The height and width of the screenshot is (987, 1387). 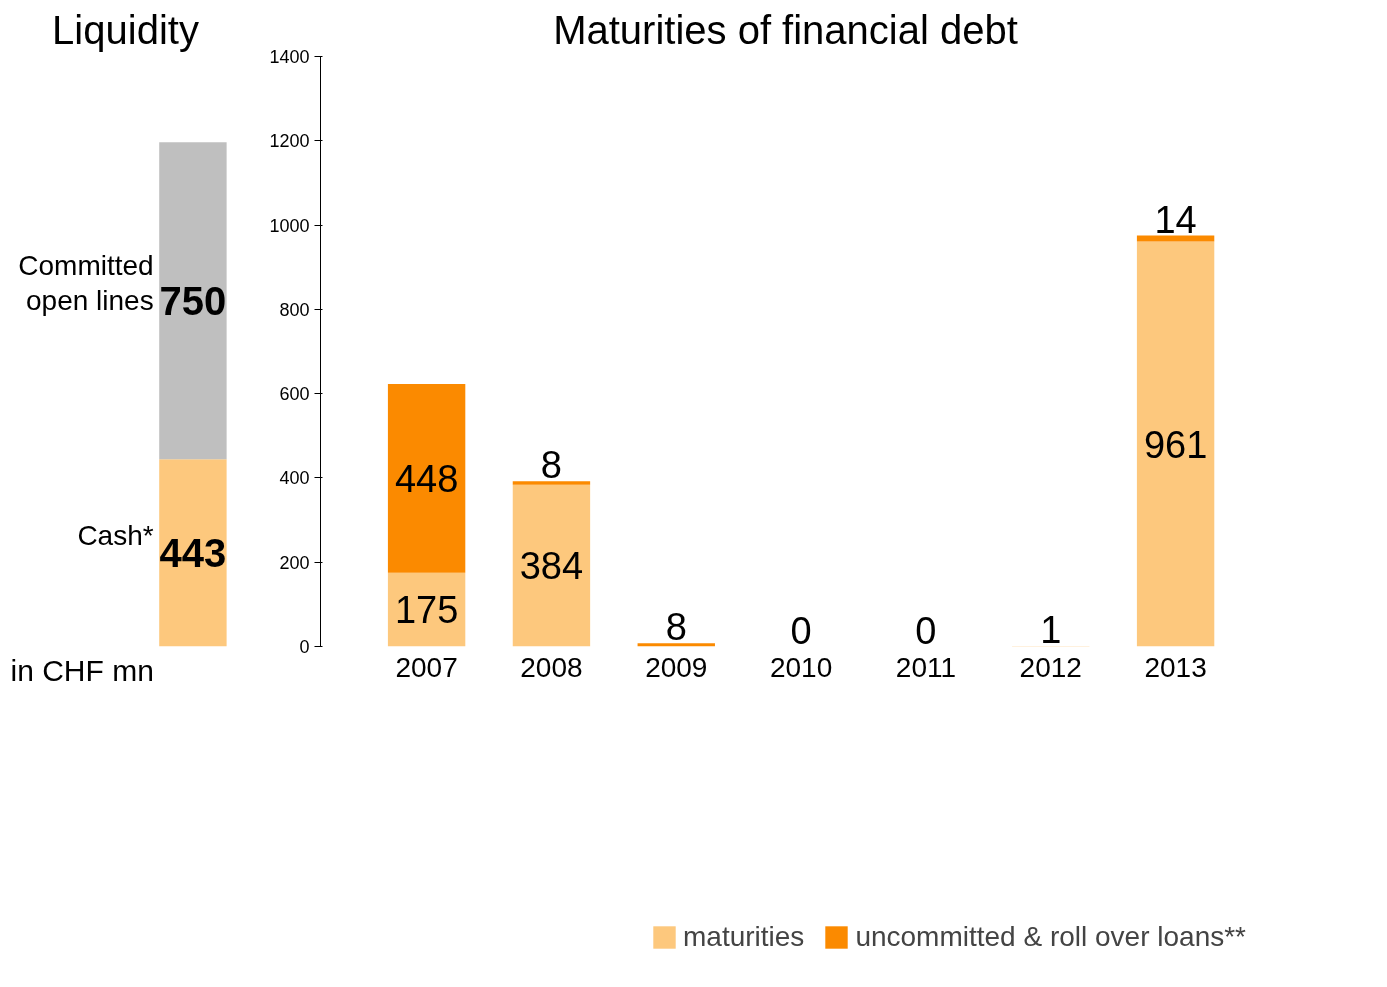 I want to click on y-tick-label: 200, so click(x=294, y=562).